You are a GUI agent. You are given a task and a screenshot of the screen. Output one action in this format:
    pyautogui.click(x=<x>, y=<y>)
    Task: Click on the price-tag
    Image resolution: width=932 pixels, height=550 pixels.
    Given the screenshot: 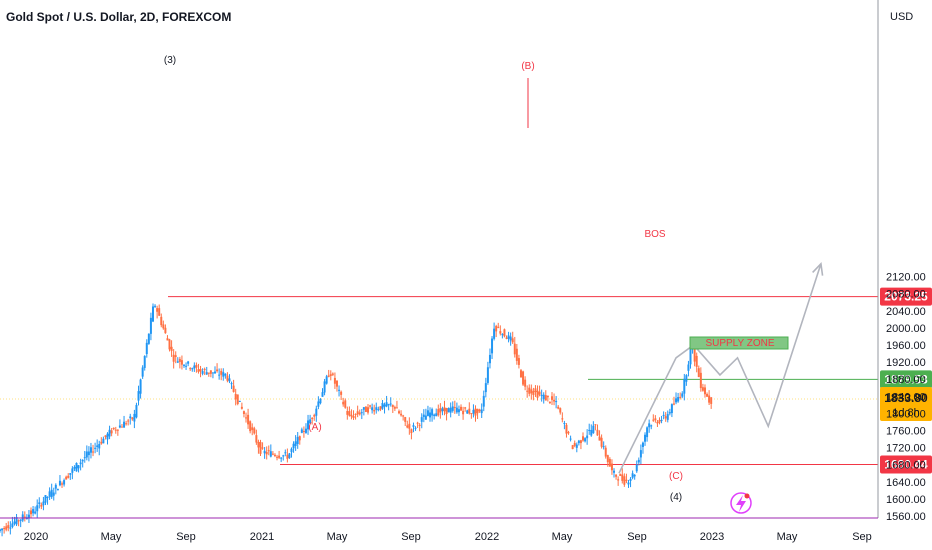 What is the action you would take?
    pyautogui.click(x=906, y=296)
    